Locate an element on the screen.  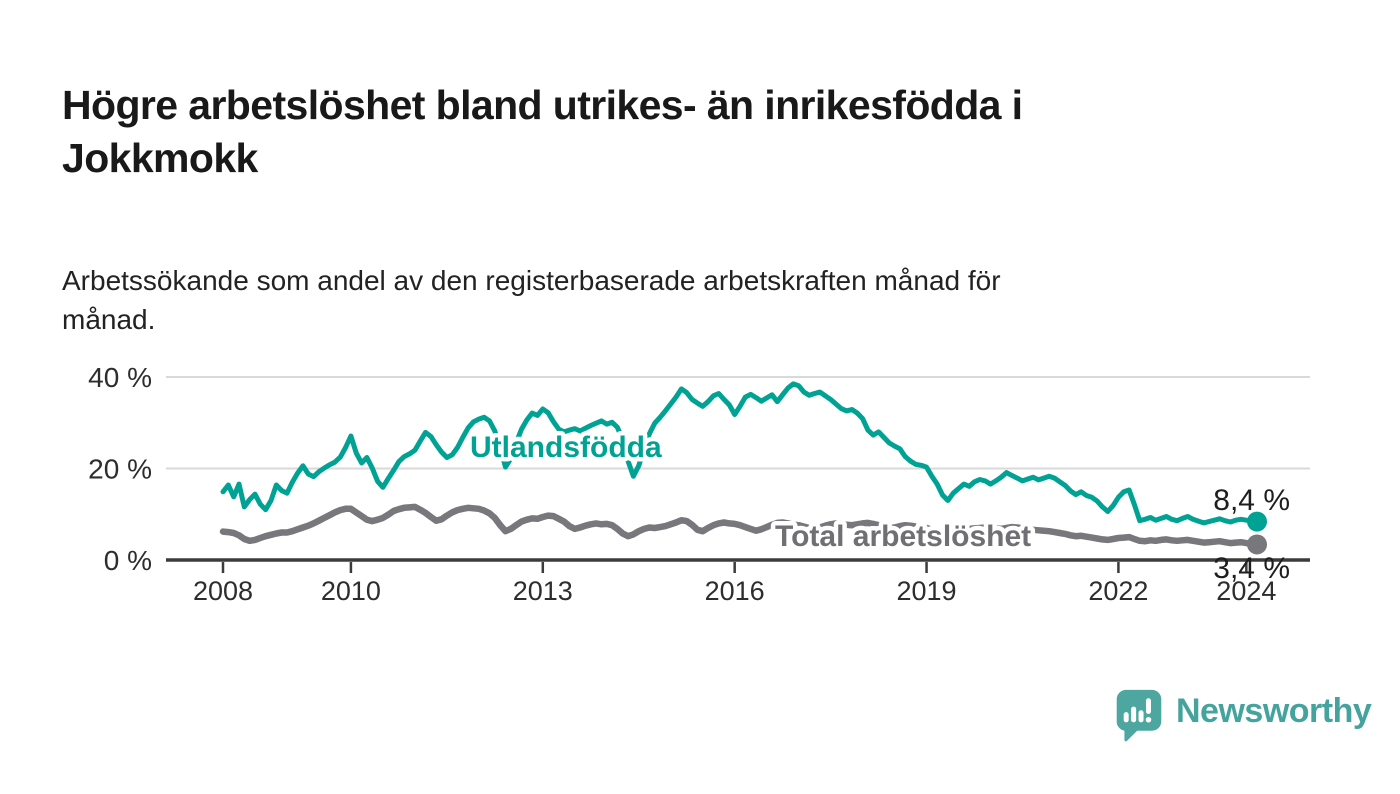
end-value-label-utlandsfodda: 8,4 % is located at coordinates (1251, 500).